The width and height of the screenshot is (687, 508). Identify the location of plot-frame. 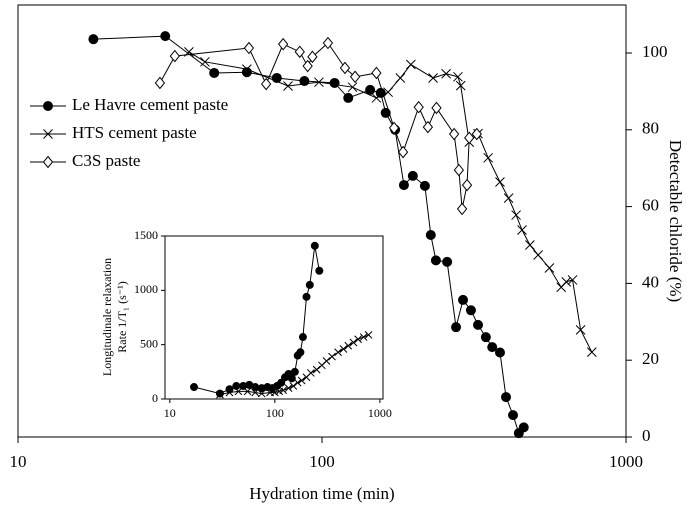
(274, 317).